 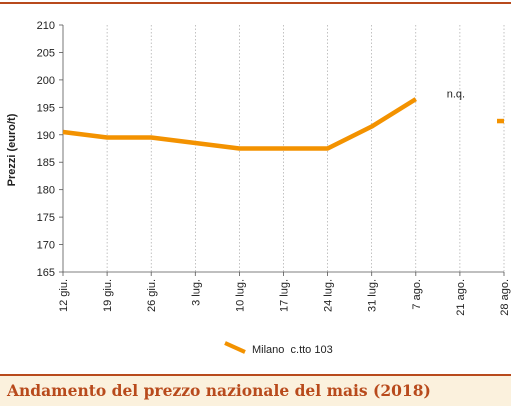 What do you see at coordinates (240, 295) in the screenshot?
I see `x-tick-label: 10 lug.` at bounding box center [240, 295].